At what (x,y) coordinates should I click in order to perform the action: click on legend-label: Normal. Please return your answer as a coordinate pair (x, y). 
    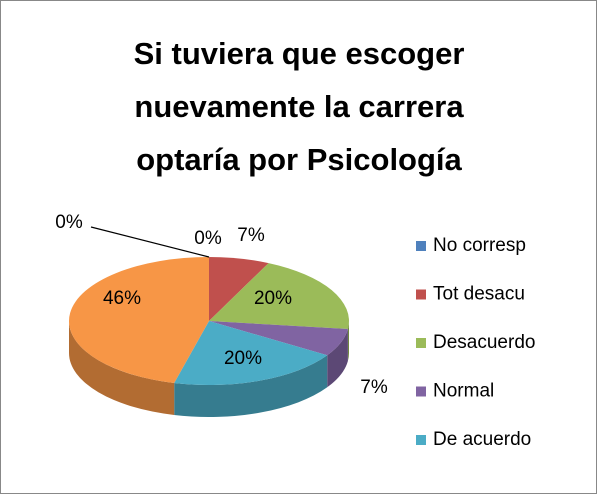
    Looking at the image, I should click on (463, 391).